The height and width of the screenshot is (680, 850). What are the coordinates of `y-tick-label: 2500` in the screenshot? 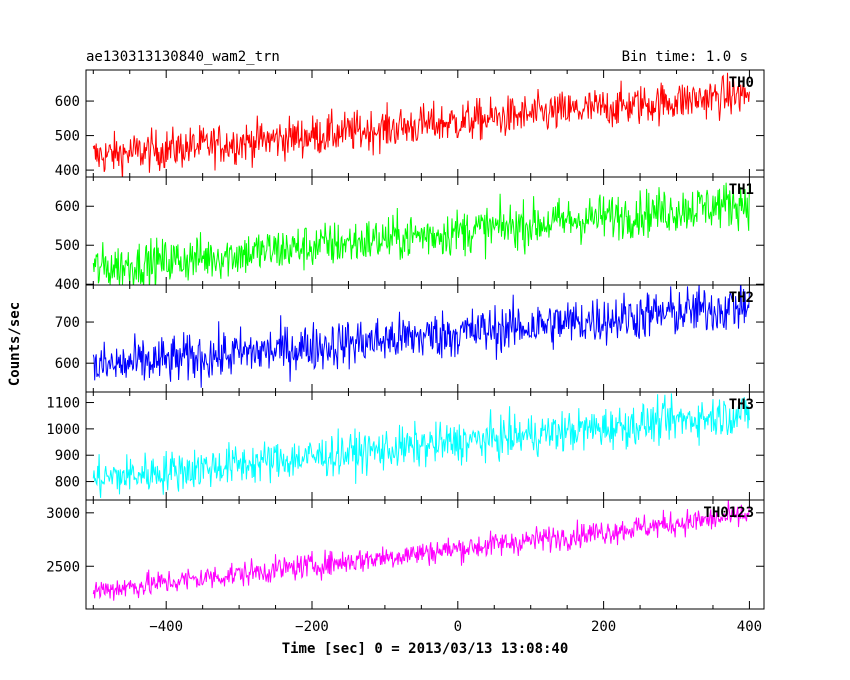 It's located at (63, 567).